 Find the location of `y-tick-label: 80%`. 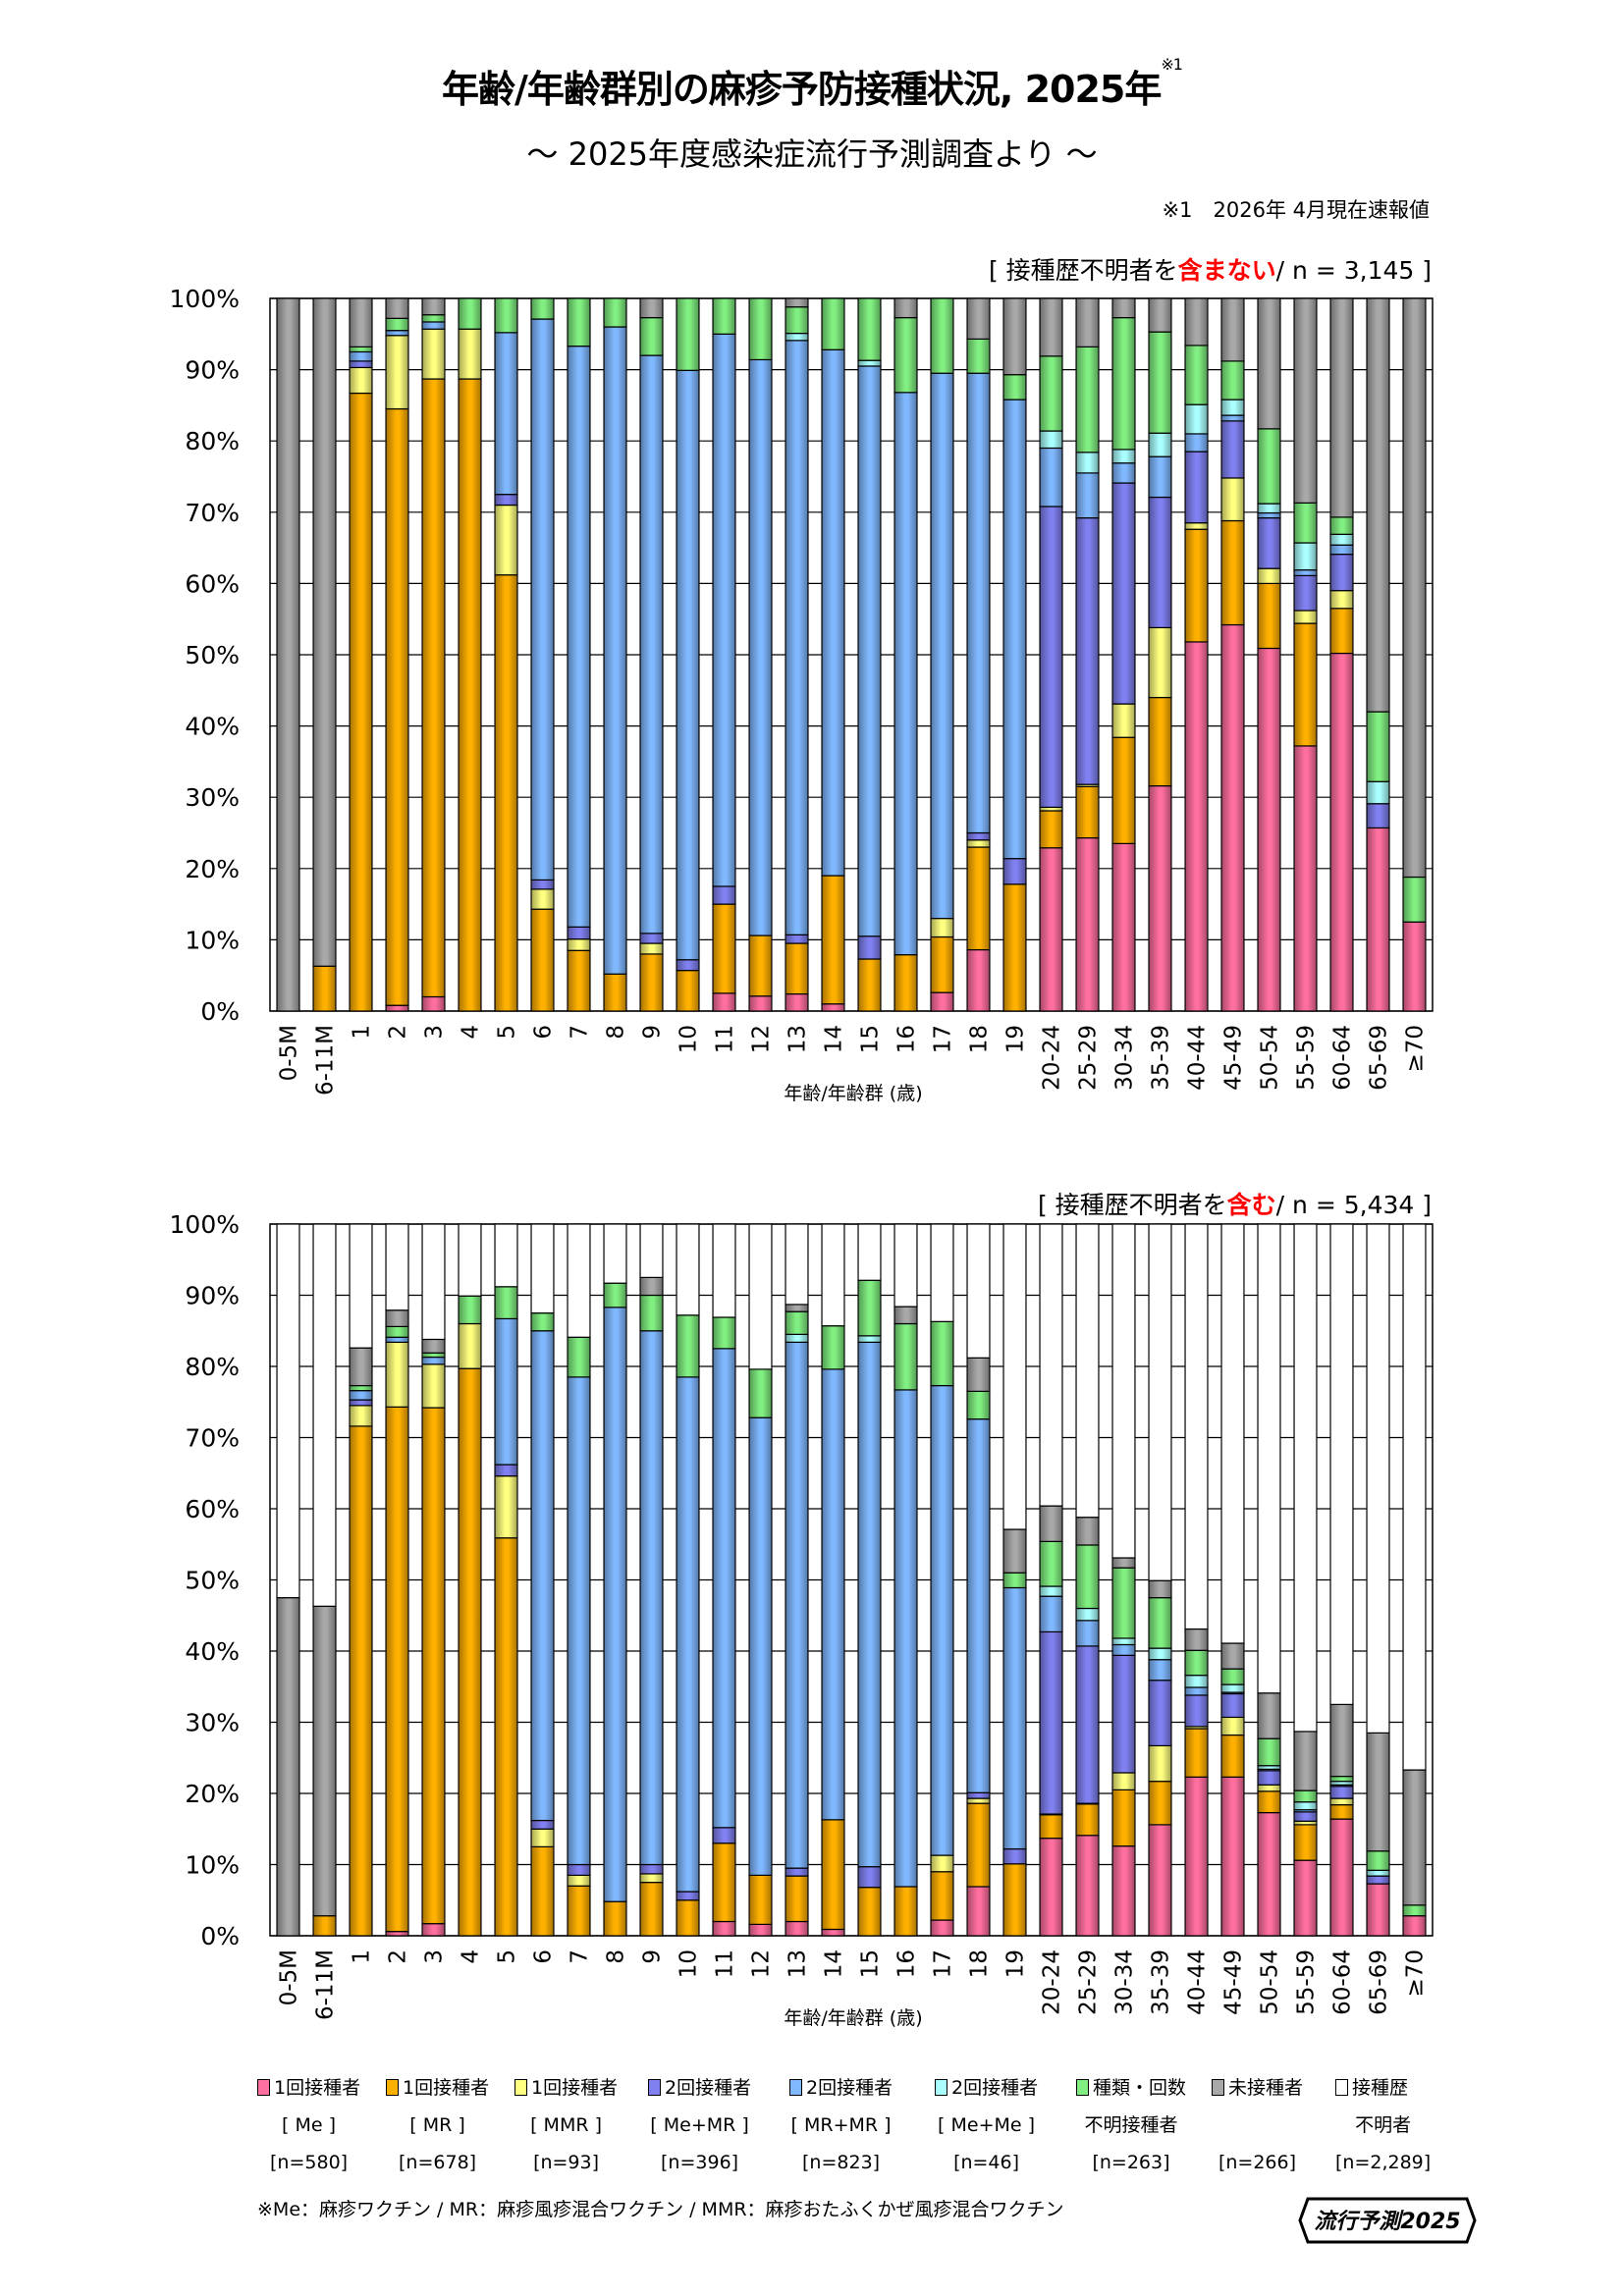

y-tick-label: 80% is located at coordinates (212, 1367).